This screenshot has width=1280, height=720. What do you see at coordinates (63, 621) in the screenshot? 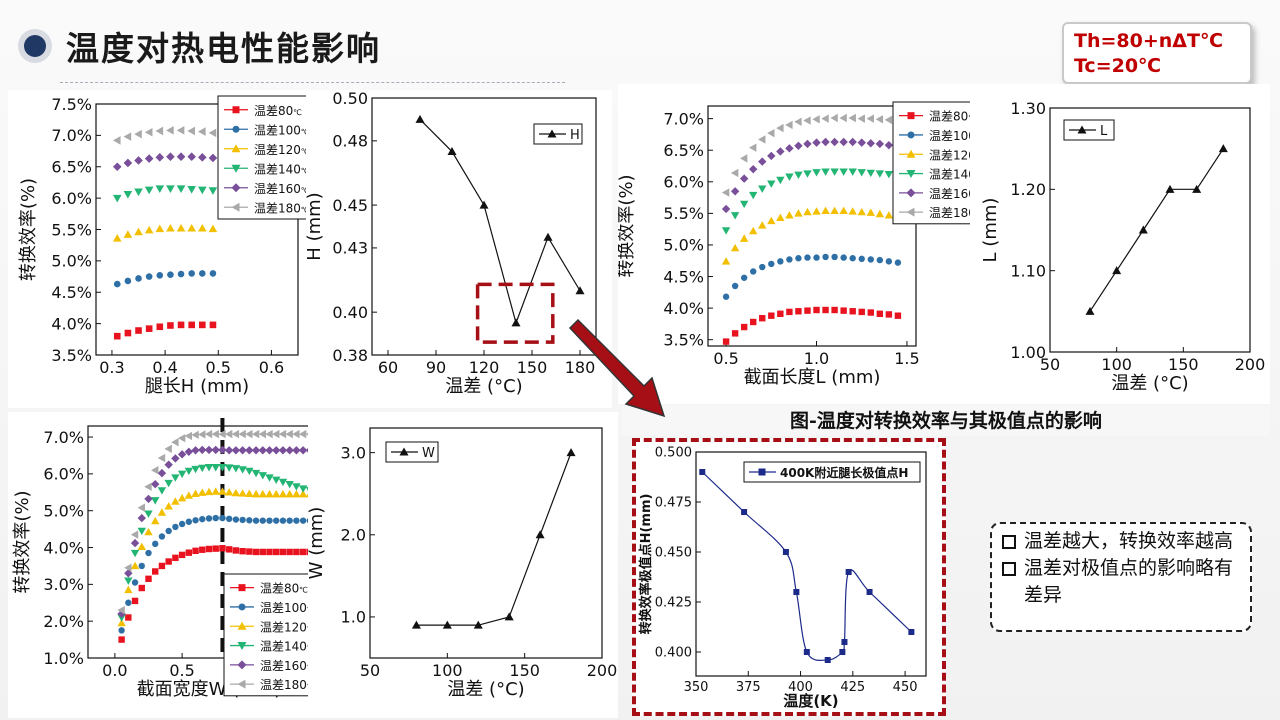
I see `y-tick-label: 2.0%` at bounding box center [63, 621].